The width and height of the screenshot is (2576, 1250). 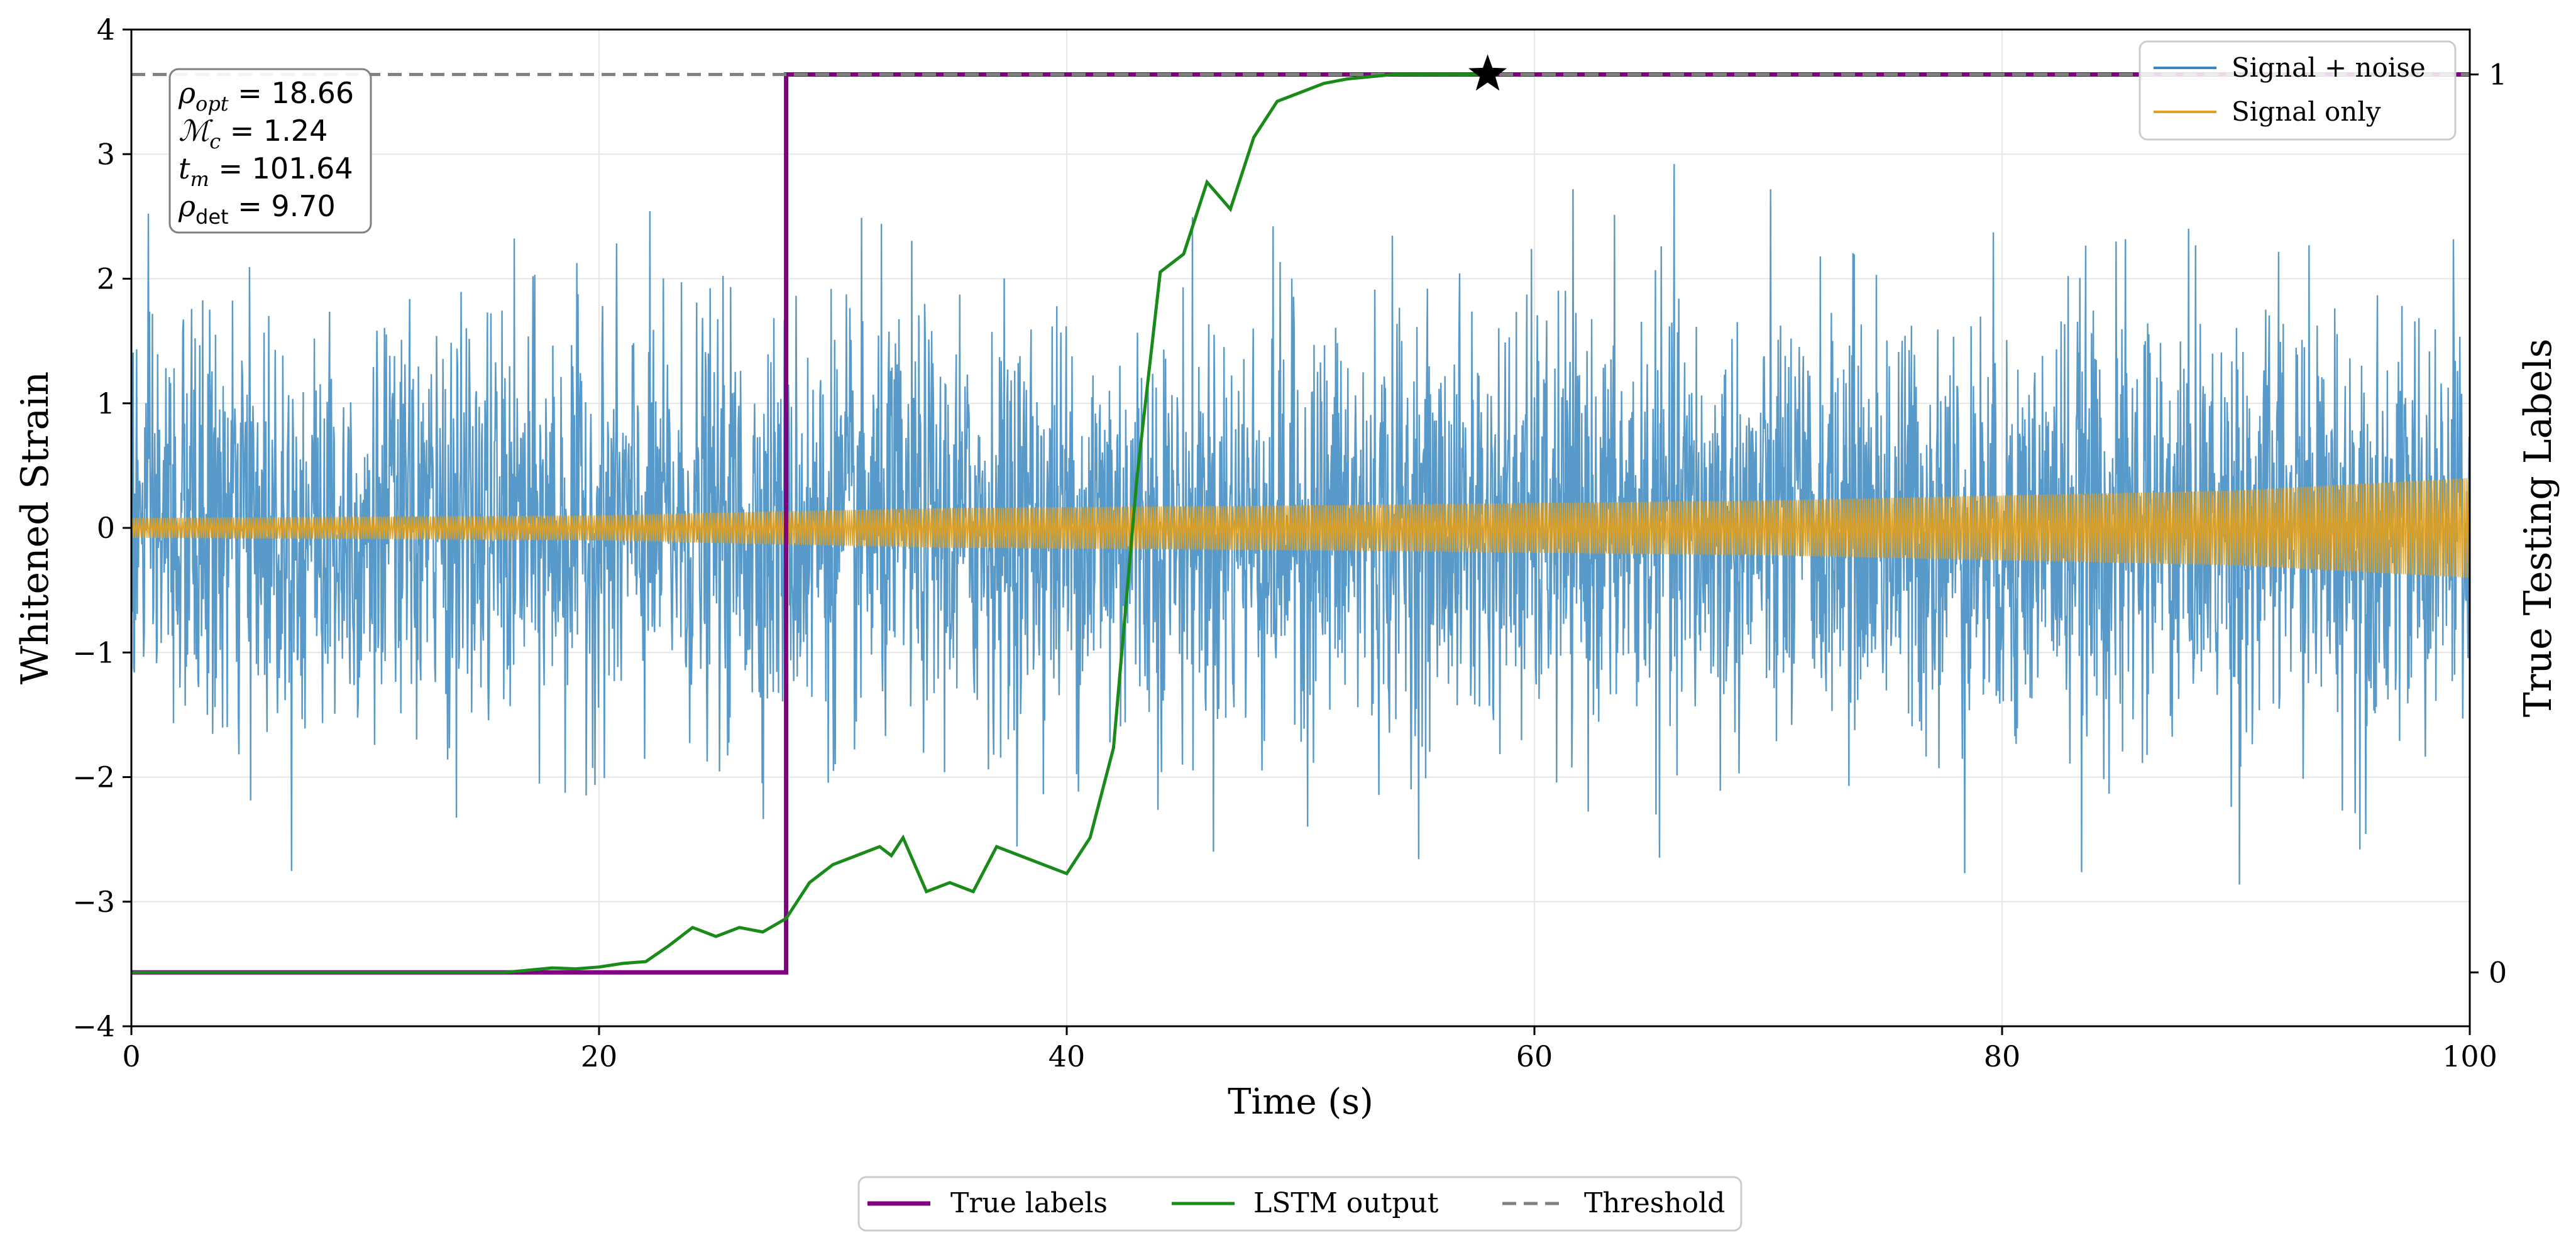 What do you see at coordinates (296, 131) in the screenshot?
I see `param-chirp-mass-value: 1.24` at bounding box center [296, 131].